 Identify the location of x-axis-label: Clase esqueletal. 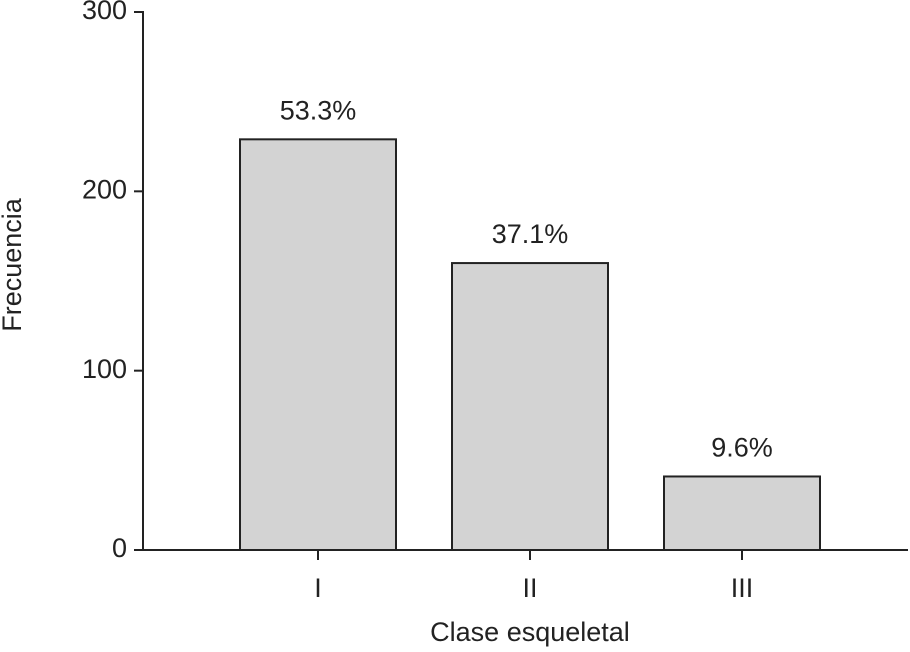
(530, 632).